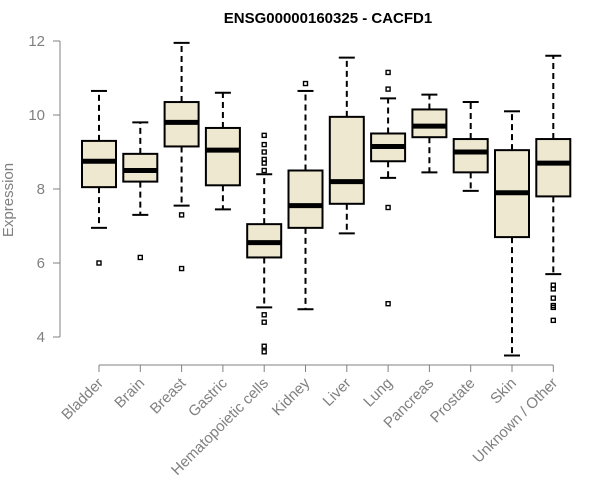  Describe the element at coordinates (168, 395) in the screenshot. I see `x-tick-label-breast: Breast` at that location.